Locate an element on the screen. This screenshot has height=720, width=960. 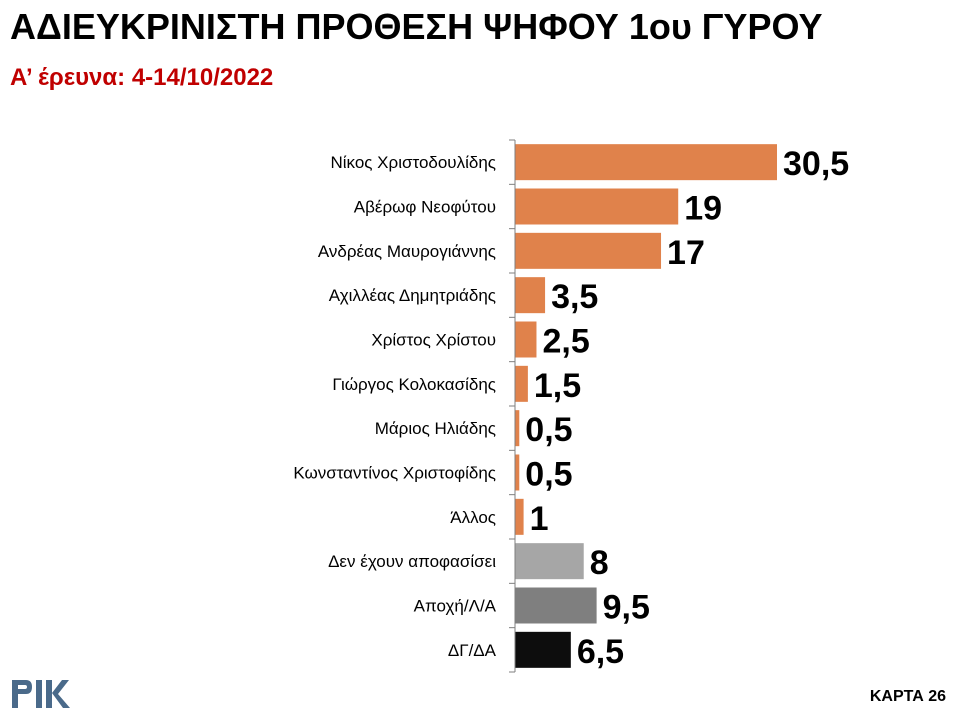
page-title: ΑΔΙΕΥΚΡΙΝΙΣΤΗ ΠΡΟΘΕΣΗ ΨΗΦΟΥ 1ου ΓΥΡΟΥ is located at coordinates (416, 26).